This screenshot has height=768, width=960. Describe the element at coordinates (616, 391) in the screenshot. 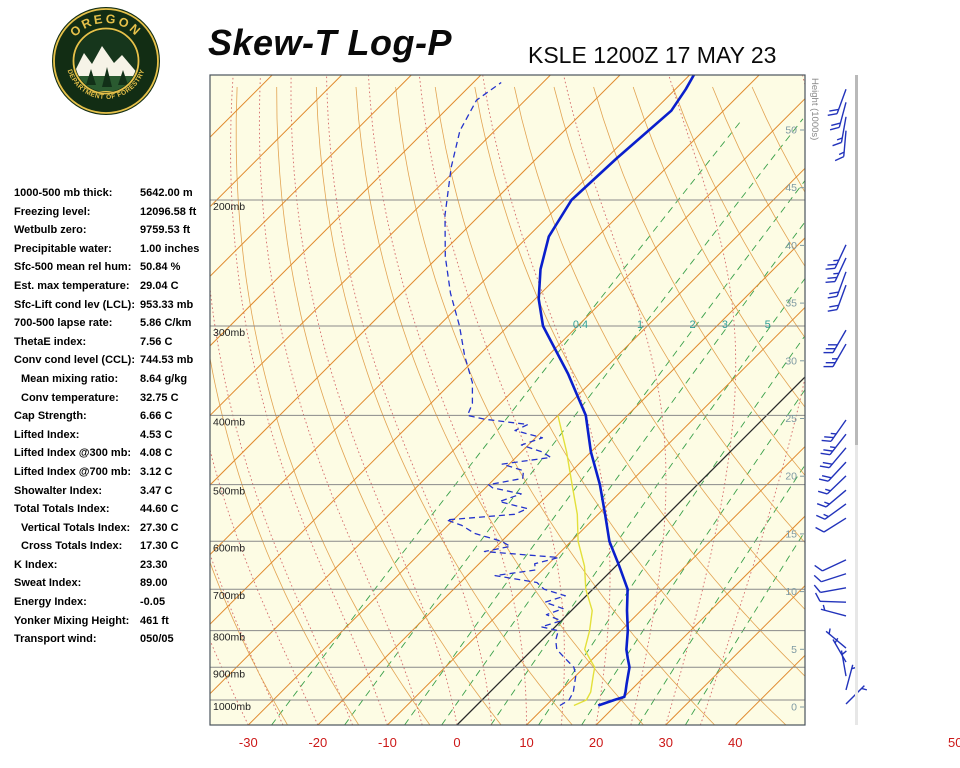

I see `temperature-profile-line` at that location.